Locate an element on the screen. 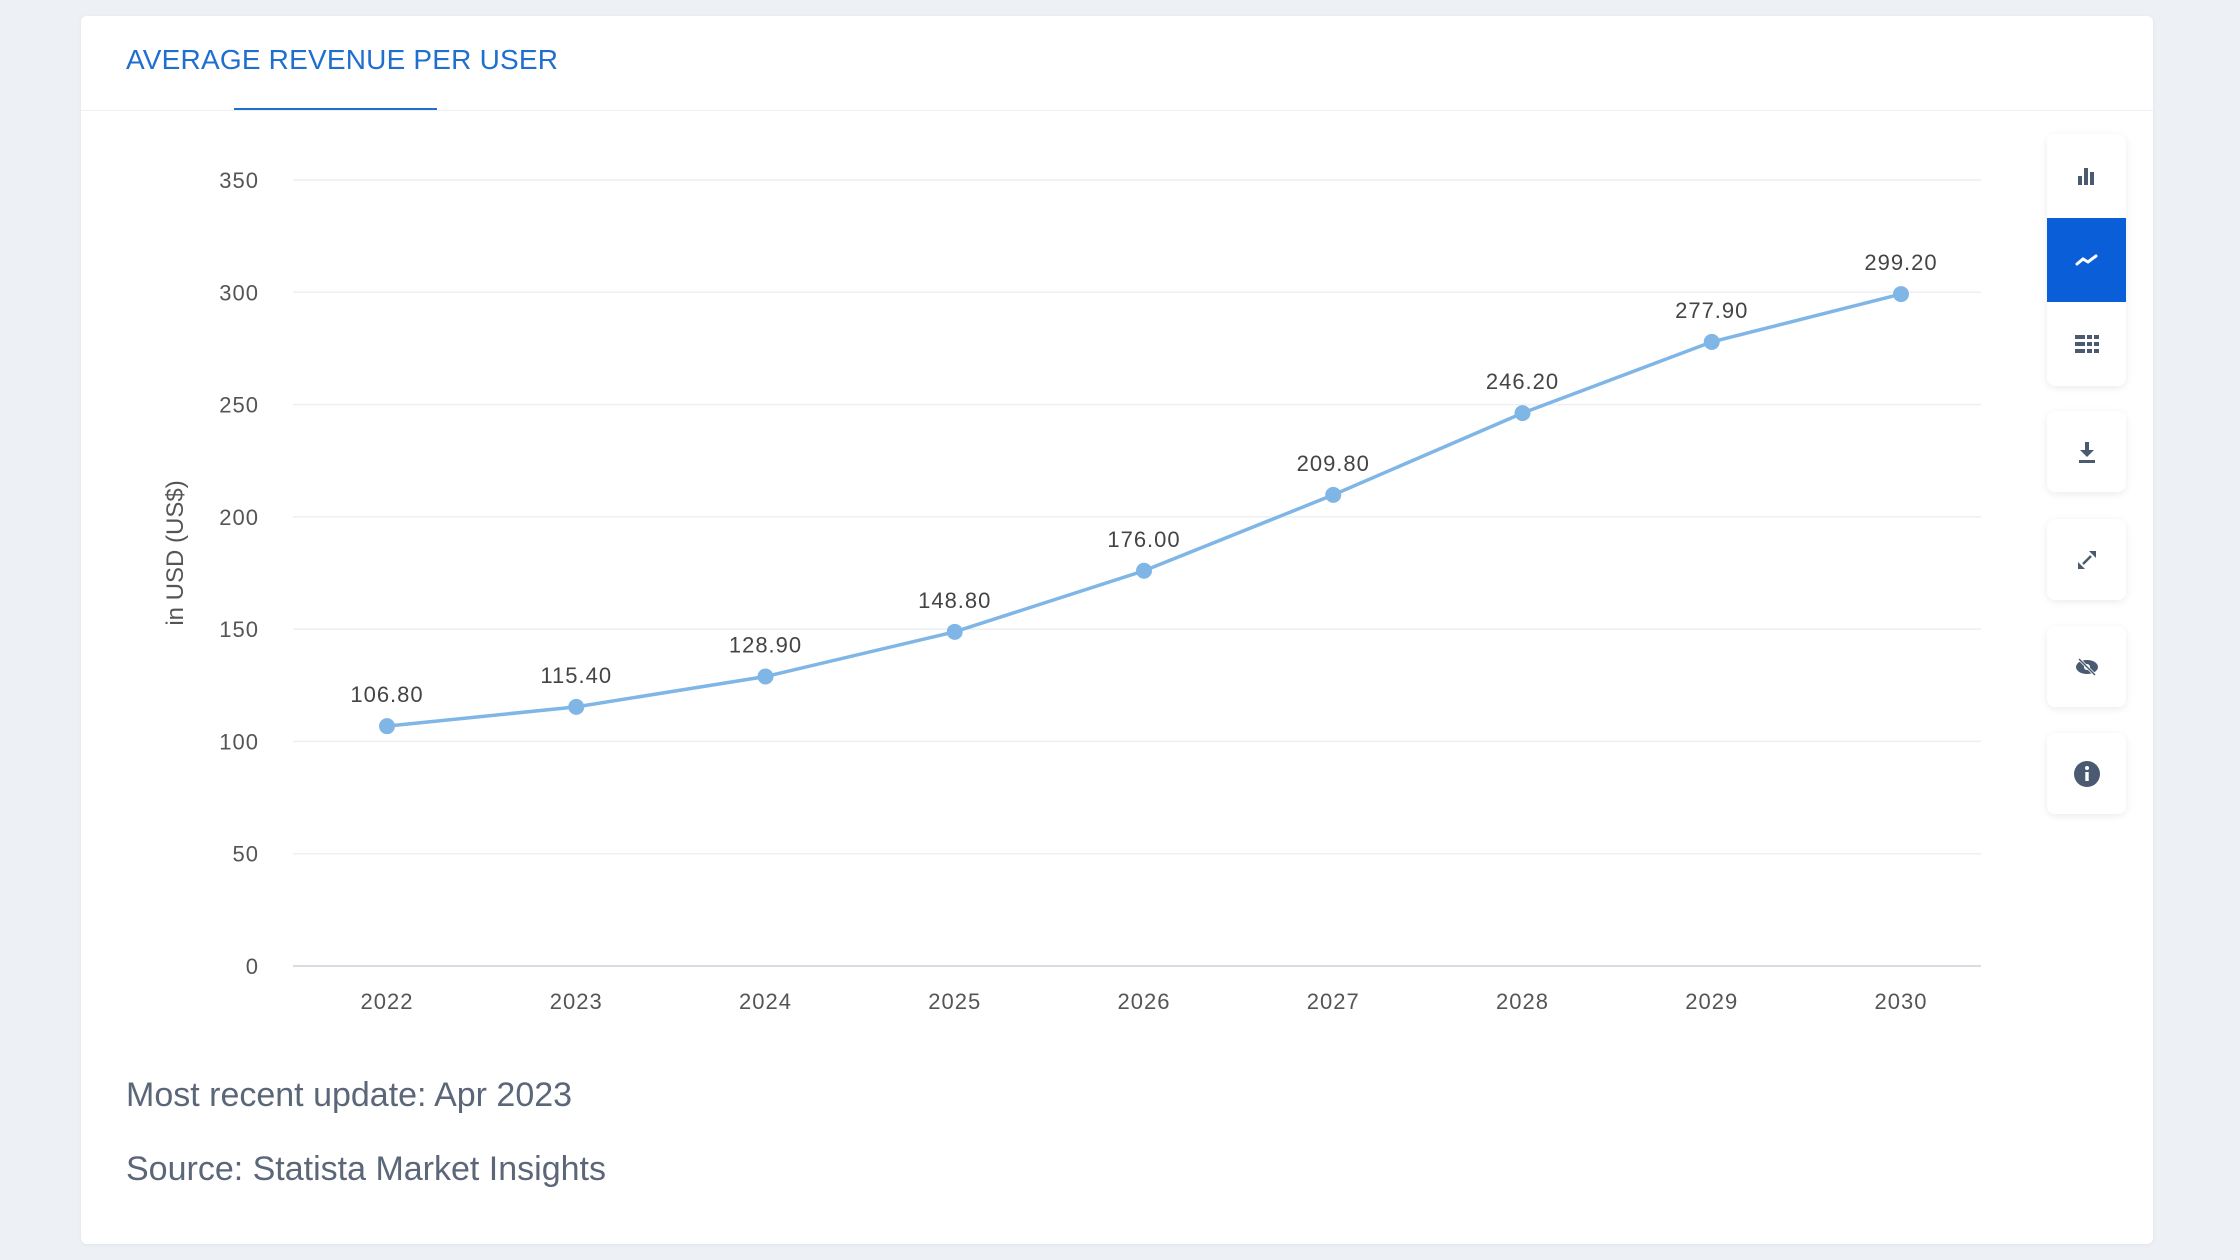  update-note: Most recent update: Apr 2023 is located at coordinates (349, 1095).